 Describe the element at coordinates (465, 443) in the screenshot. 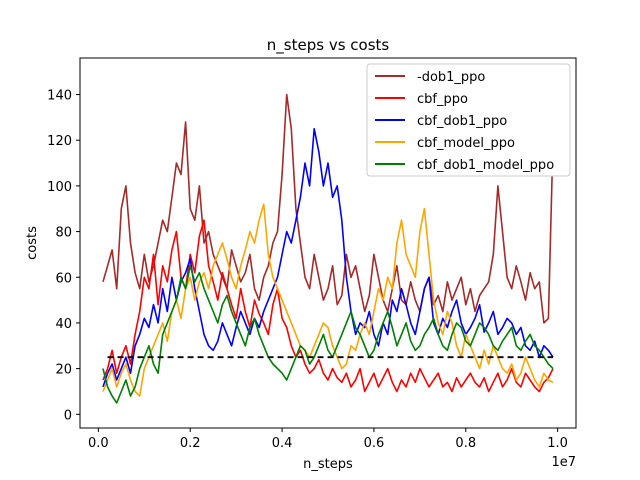

I see `x-tick-label: 0.8` at that location.